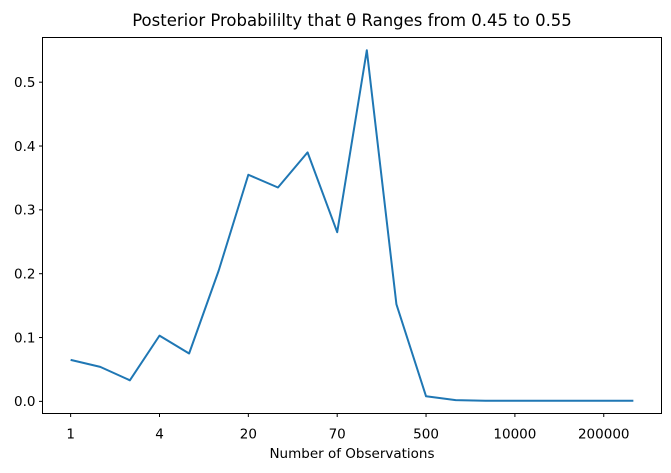  I want to click on x-tick-label: 10000, so click(514, 435).